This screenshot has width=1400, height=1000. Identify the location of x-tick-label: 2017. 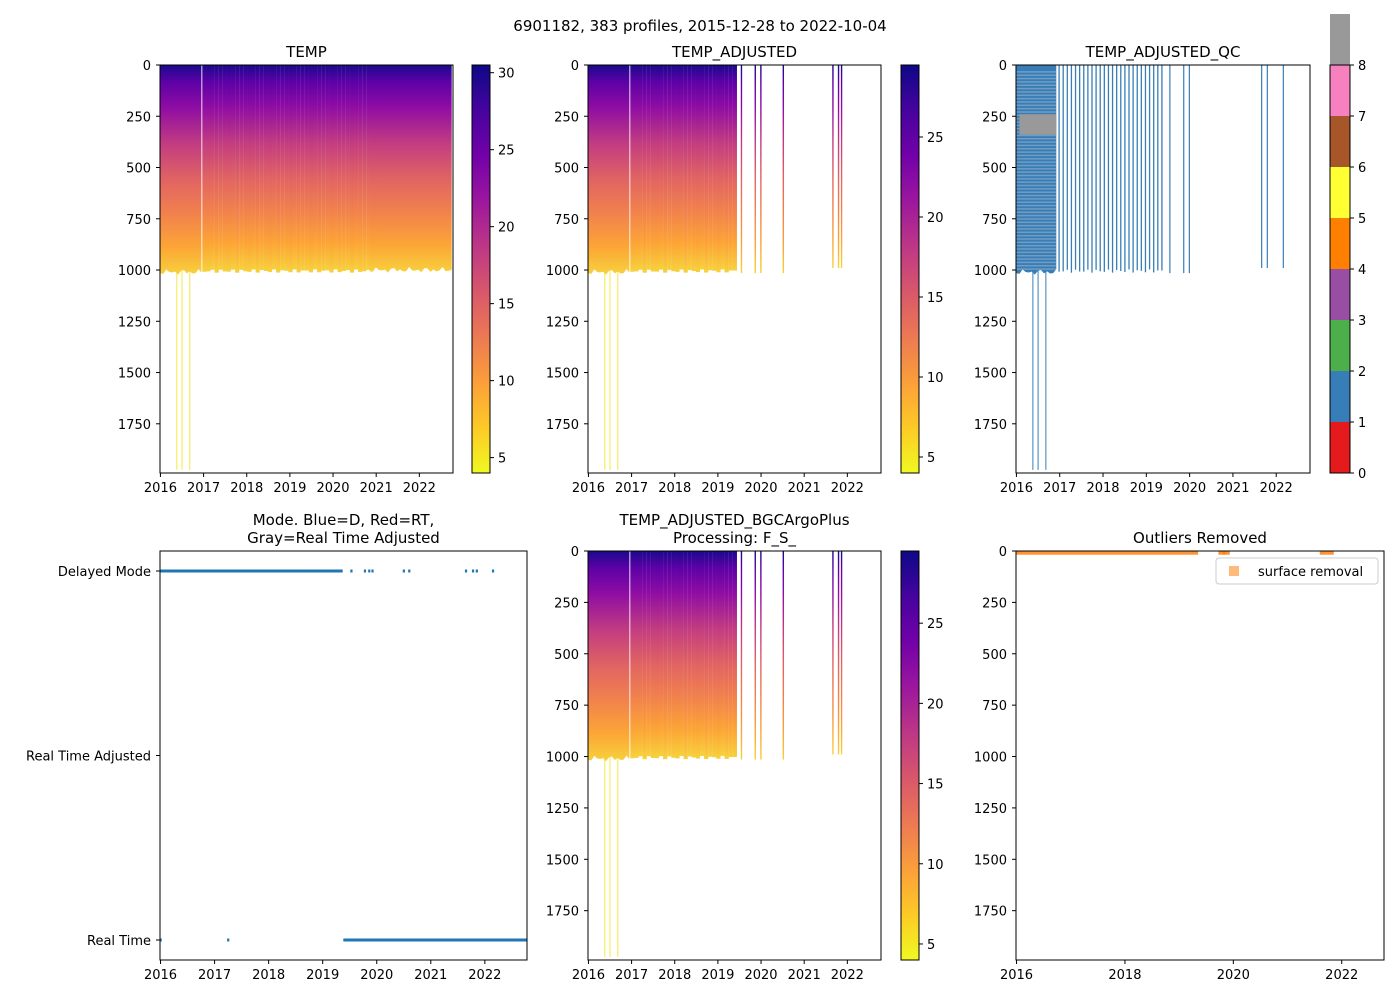
(631, 488).